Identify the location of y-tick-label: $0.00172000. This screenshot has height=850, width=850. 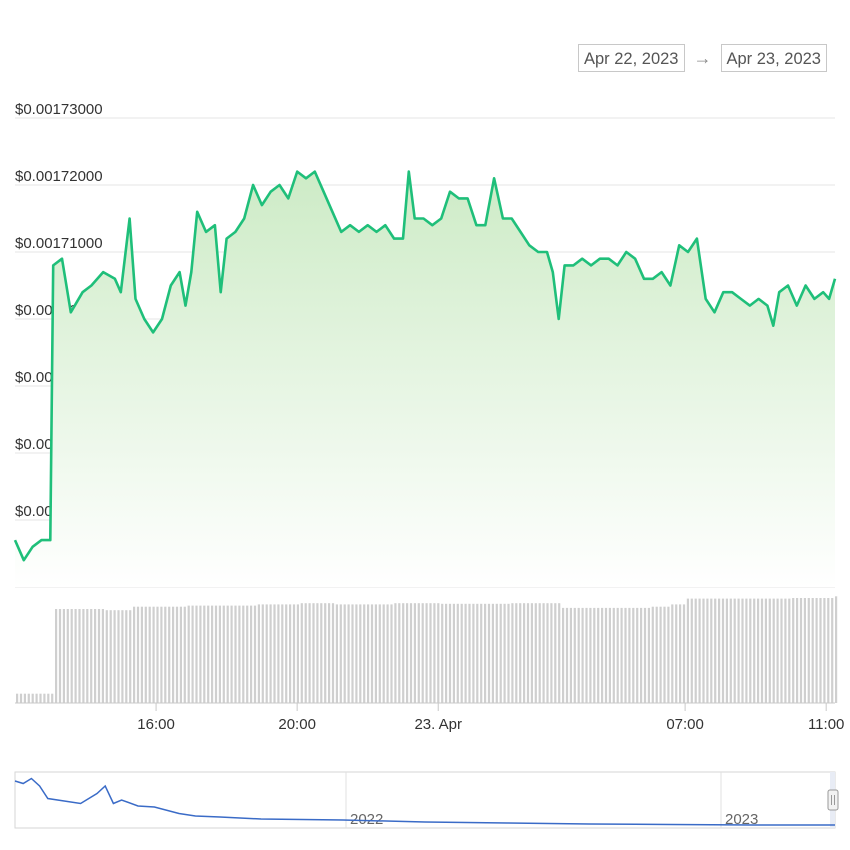
(59, 176).